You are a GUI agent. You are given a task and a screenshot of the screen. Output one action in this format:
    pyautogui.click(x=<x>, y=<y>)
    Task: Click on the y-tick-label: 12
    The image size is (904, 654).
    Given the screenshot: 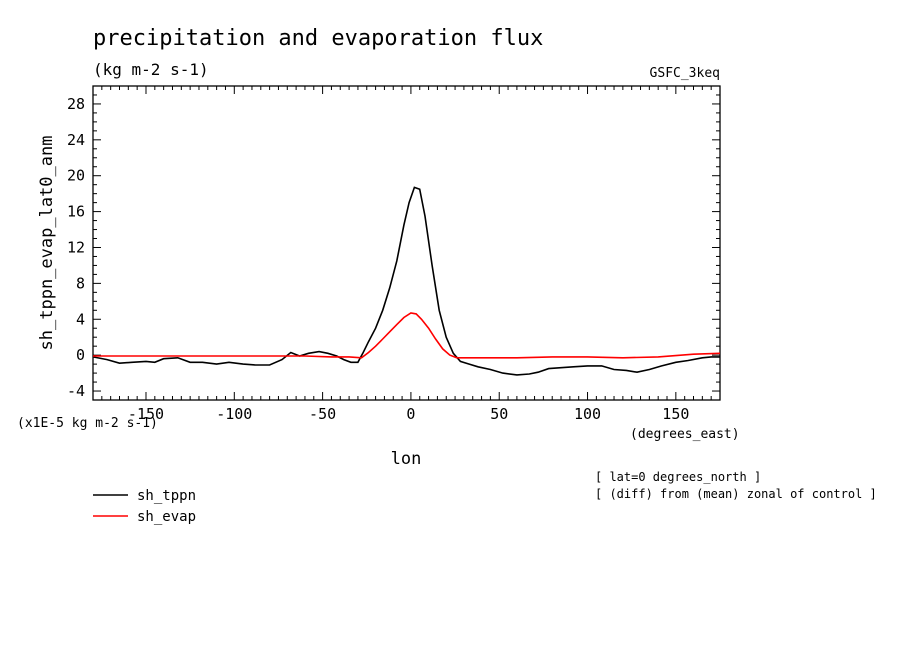 What is the action you would take?
    pyautogui.click(x=76, y=247)
    